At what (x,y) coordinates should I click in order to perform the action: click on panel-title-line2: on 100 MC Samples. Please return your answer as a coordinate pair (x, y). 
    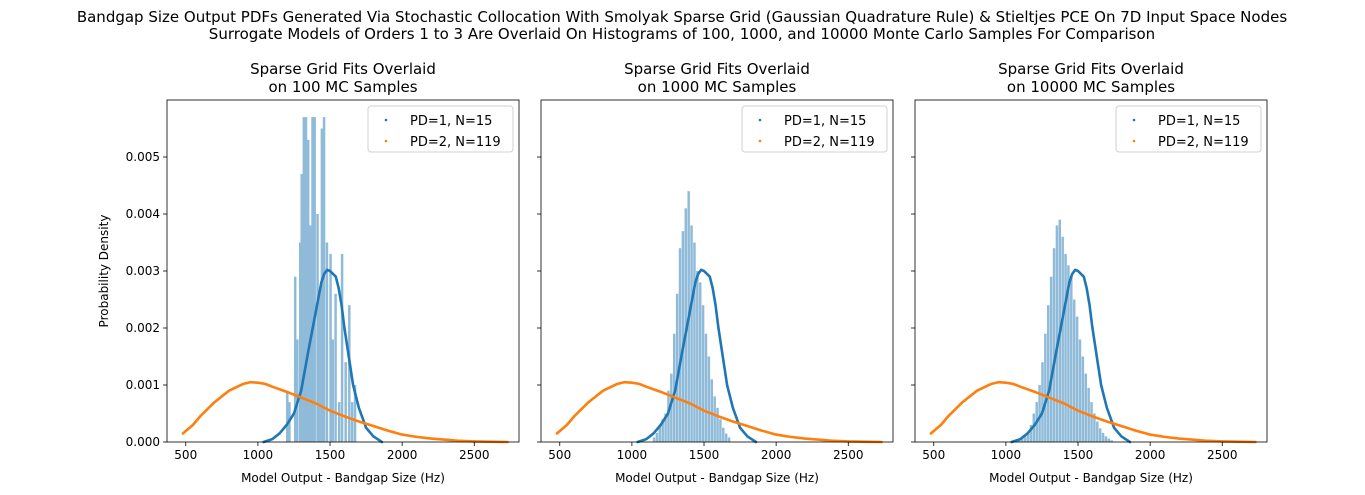
    Looking at the image, I should click on (342, 87).